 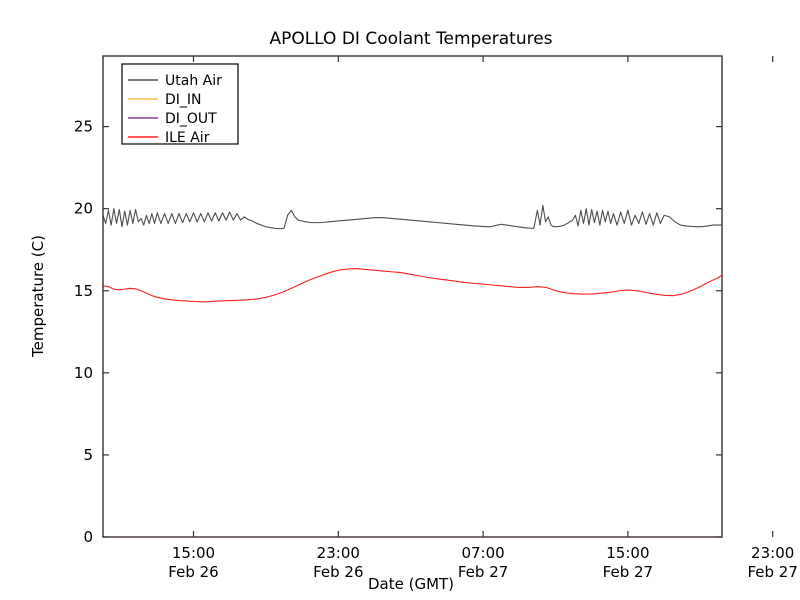 What do you see at coordinates (88, 537) in the screenshot?
I see `y-tick-label: 0` at bounding box center [88, 537].